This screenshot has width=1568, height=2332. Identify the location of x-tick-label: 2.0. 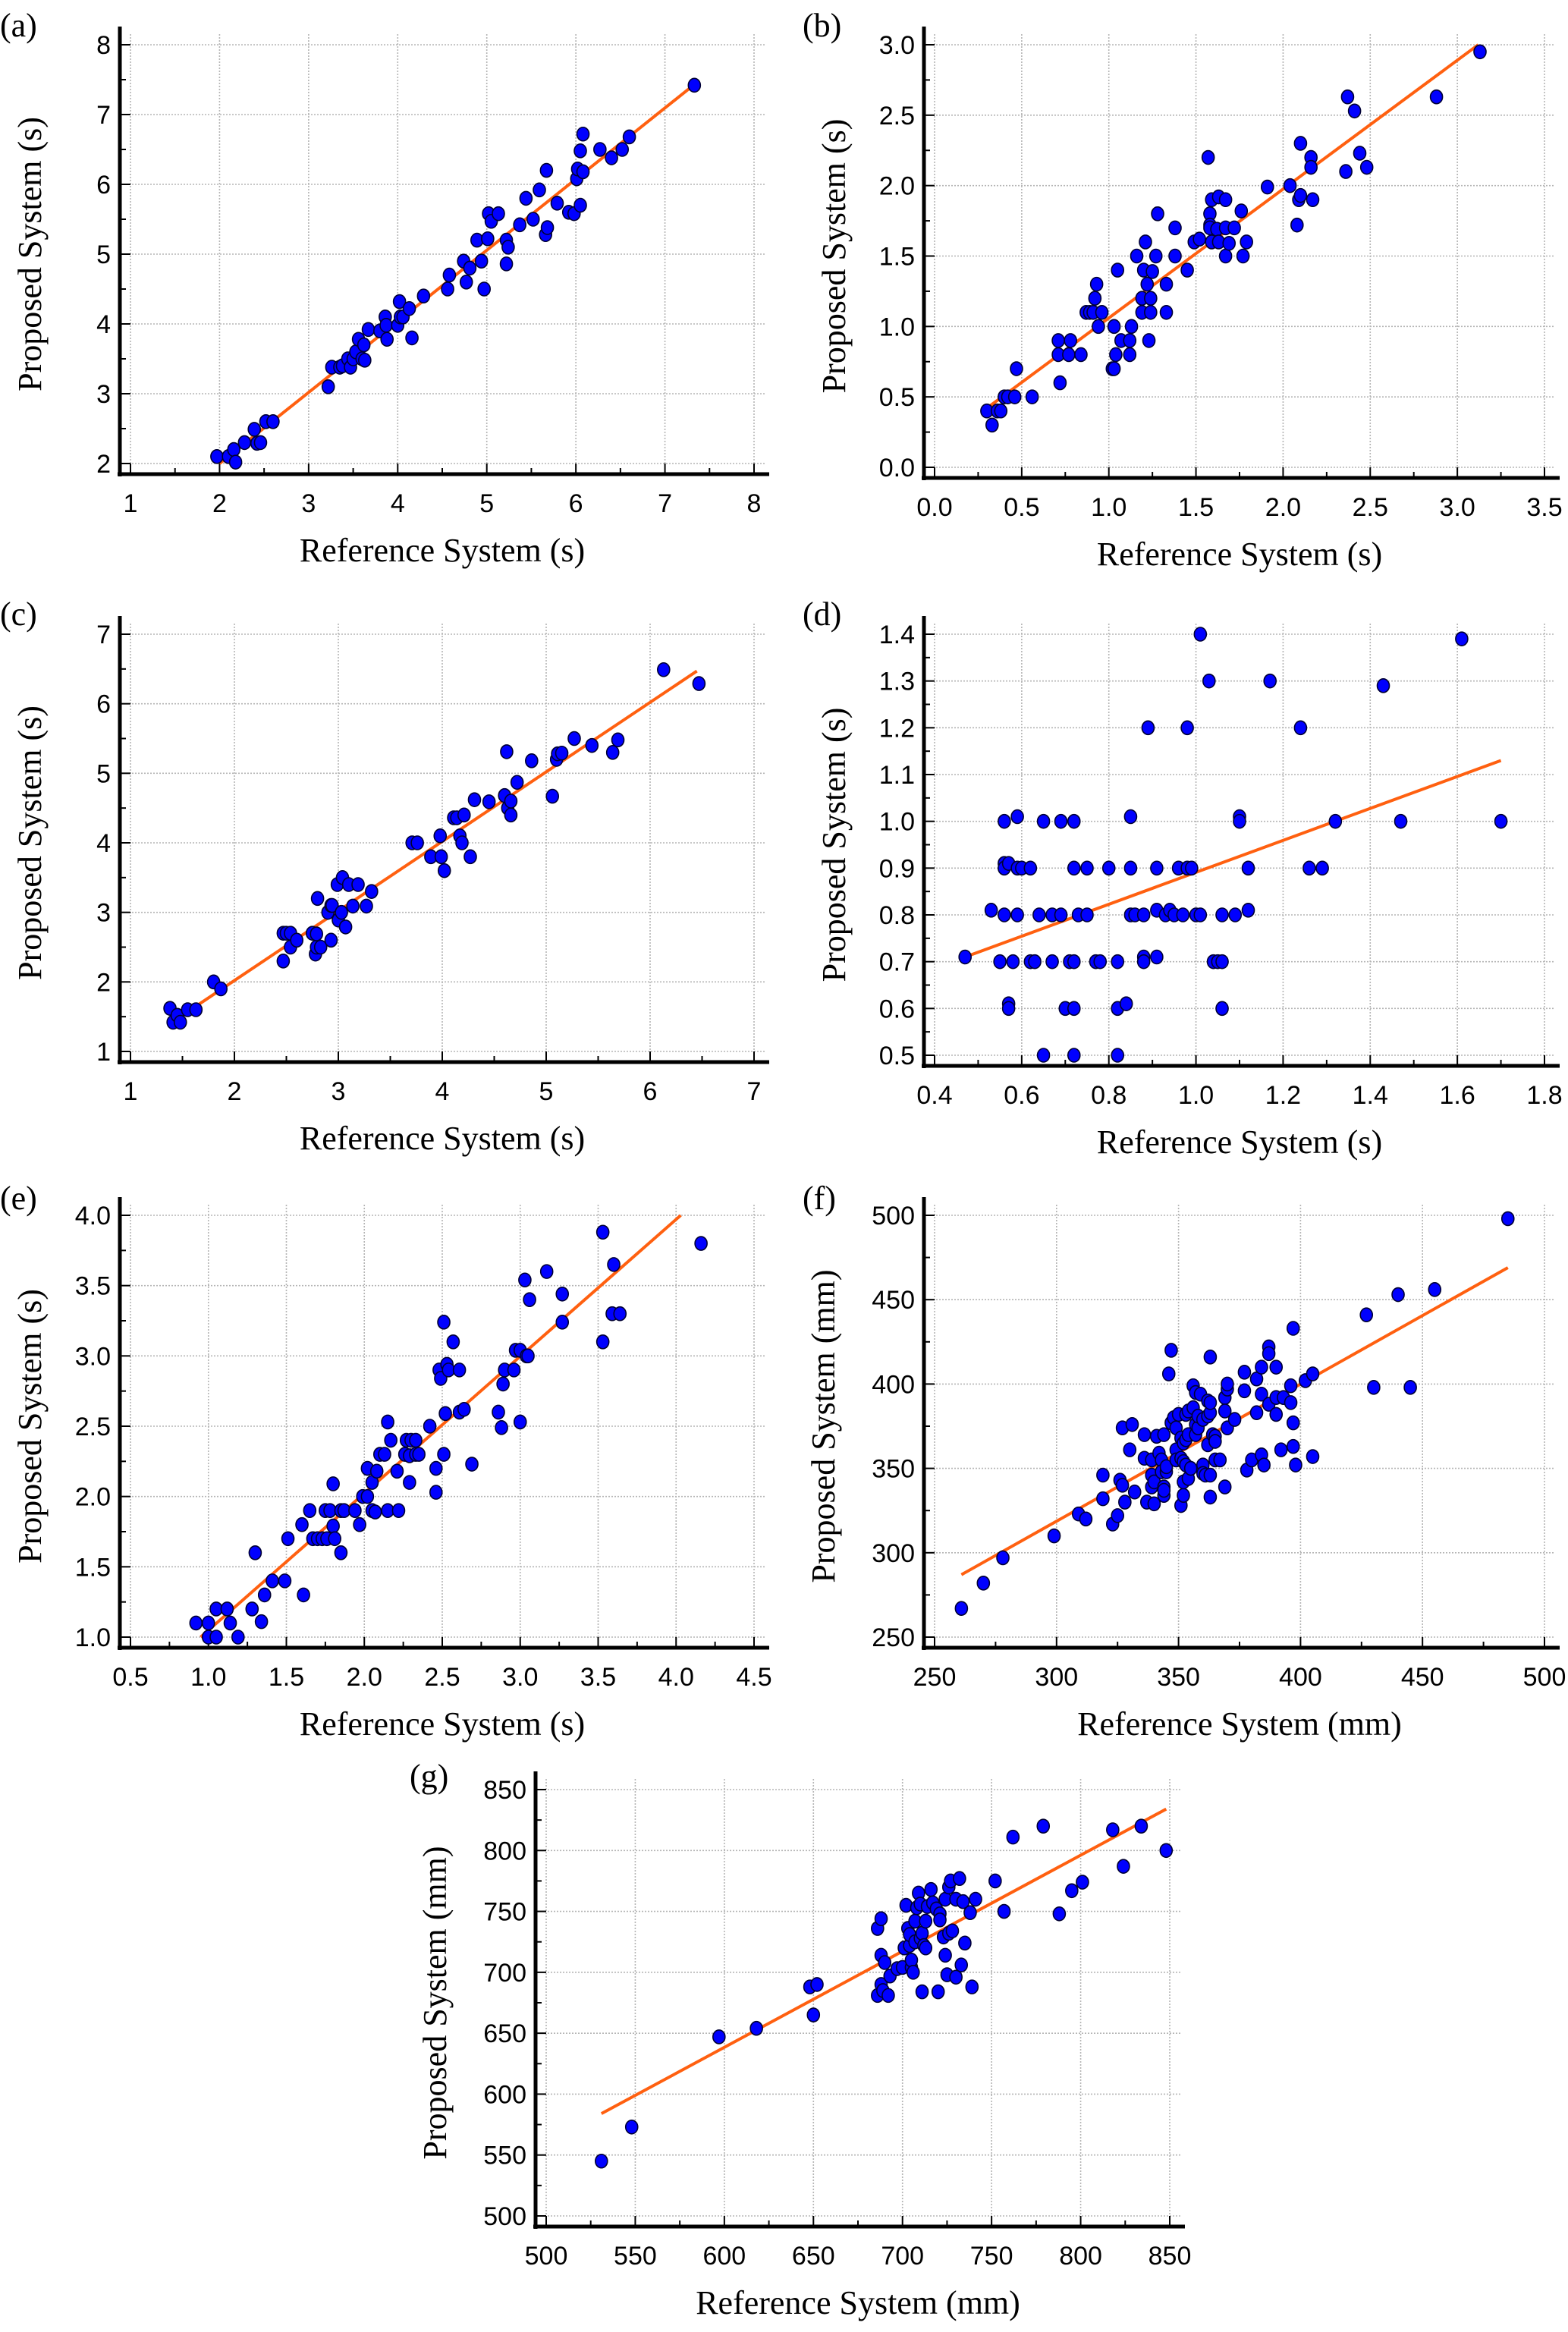
(1283, 507).